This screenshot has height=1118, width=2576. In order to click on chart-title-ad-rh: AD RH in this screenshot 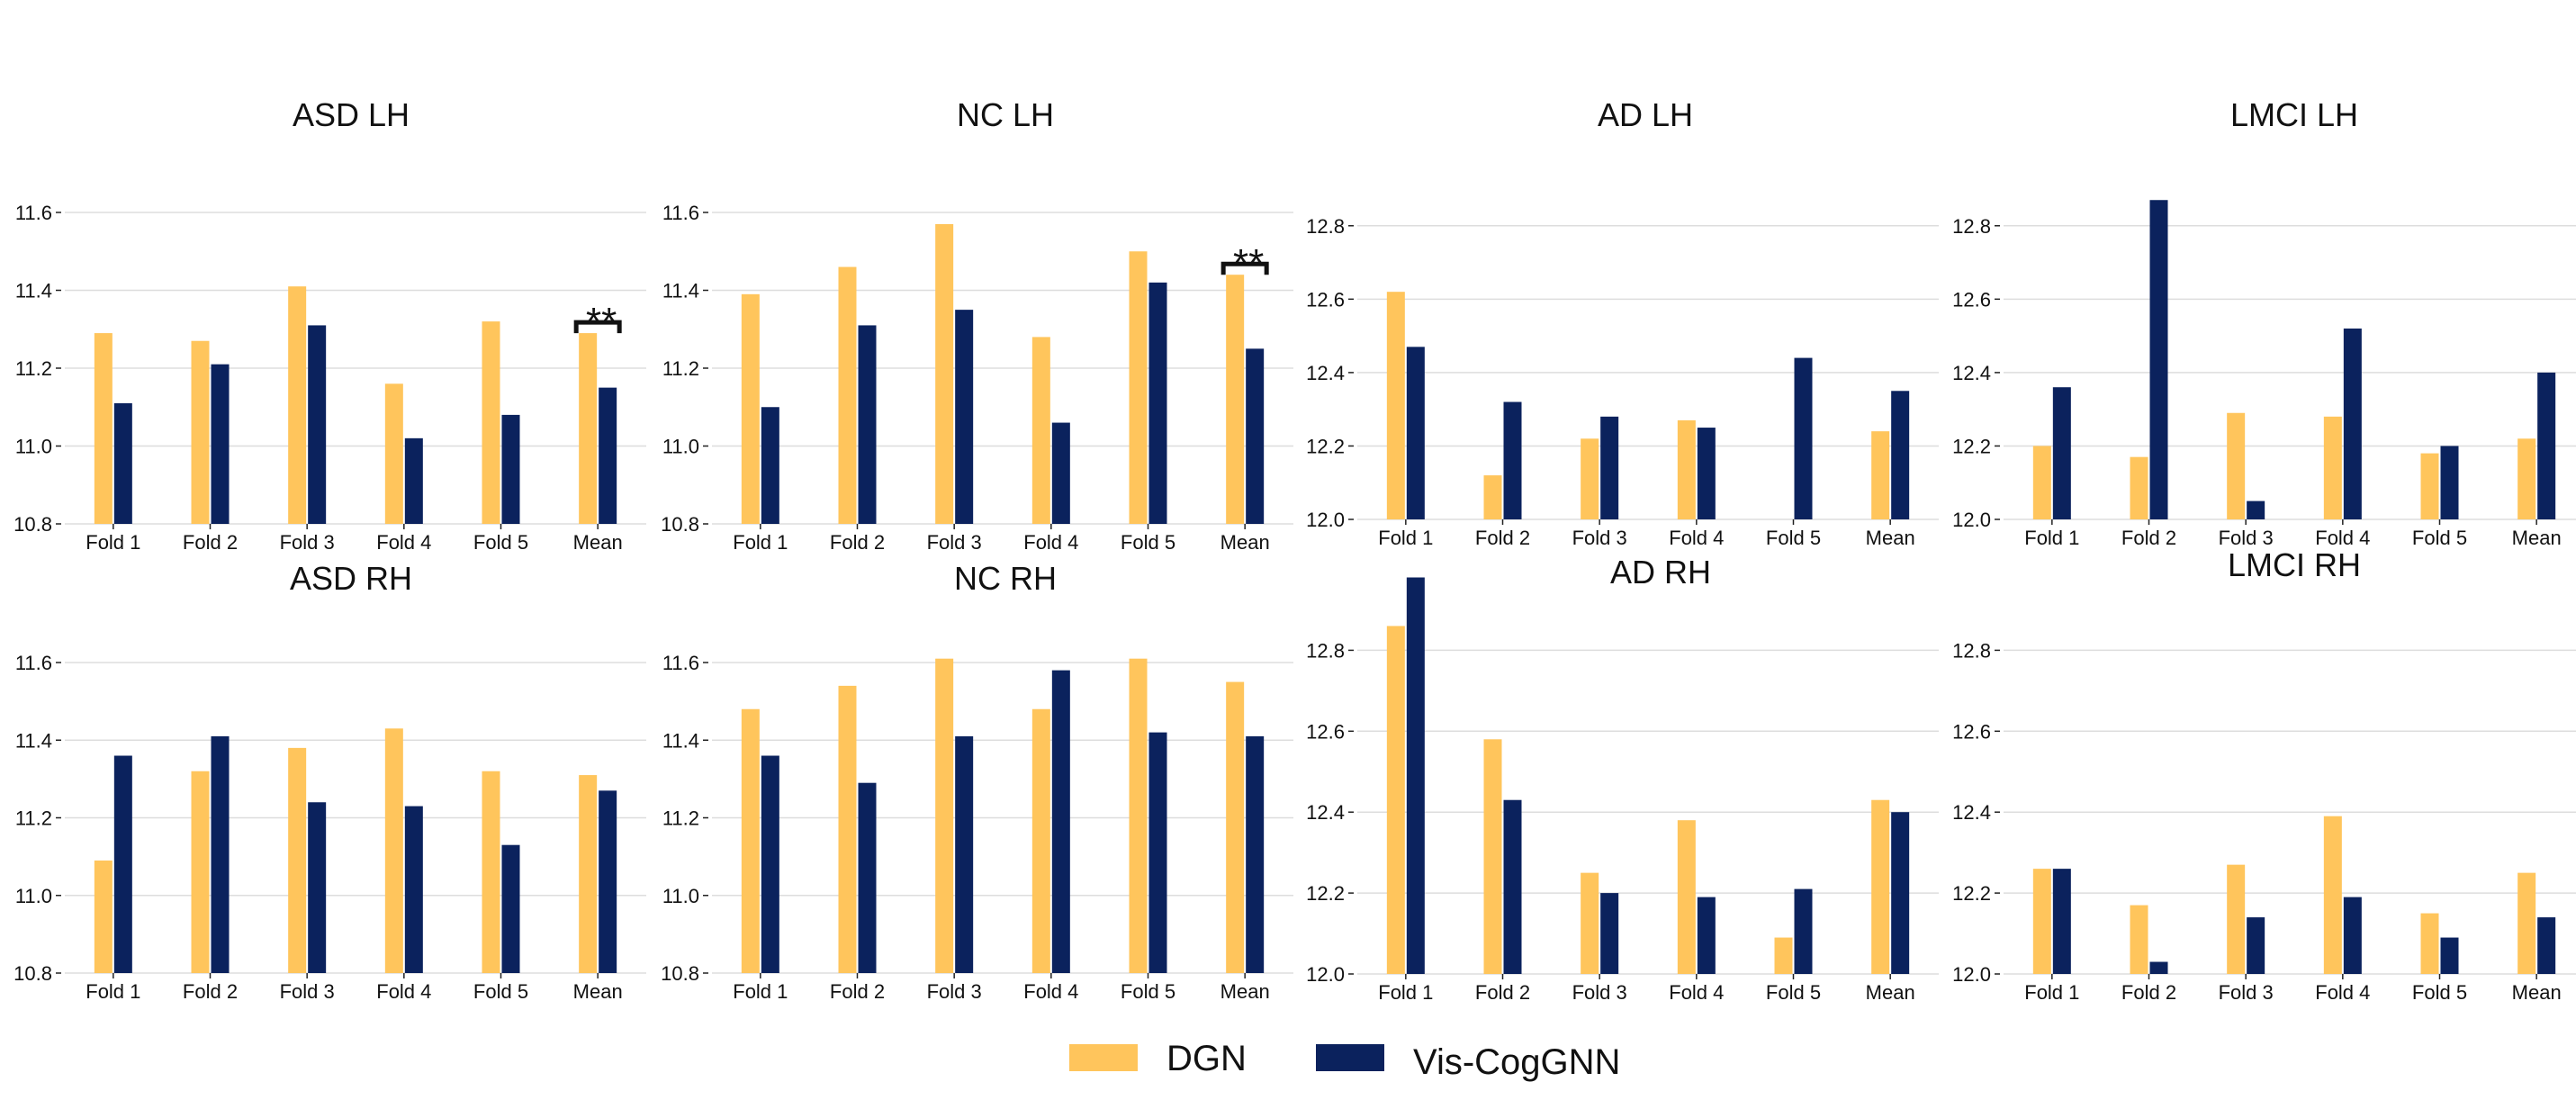, I will do `click(1660, 572)`.